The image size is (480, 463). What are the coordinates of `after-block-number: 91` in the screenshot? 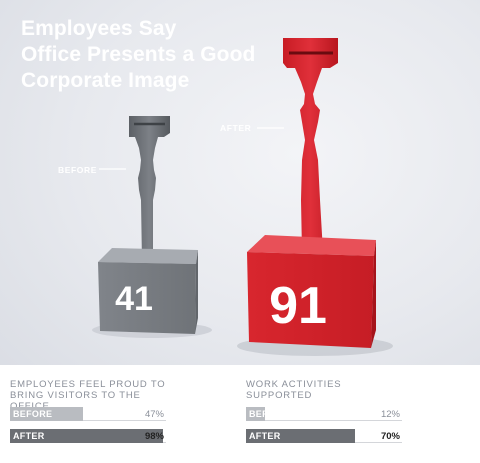 It's located at (298, 306).